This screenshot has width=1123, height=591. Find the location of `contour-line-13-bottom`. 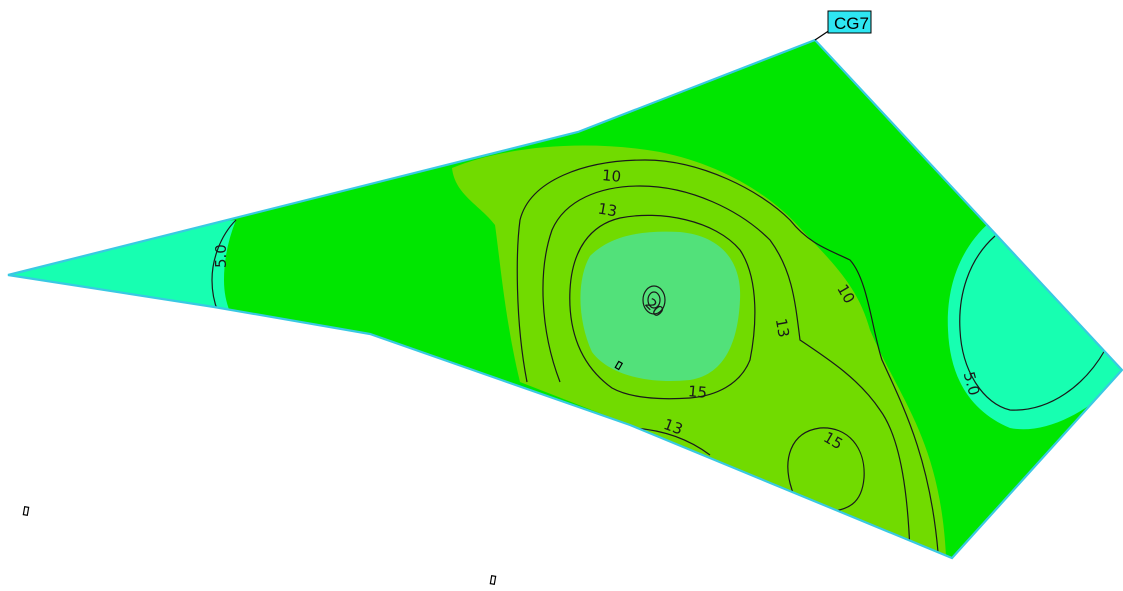

contour-line-13-bottom is located at coordinates (671, 441).